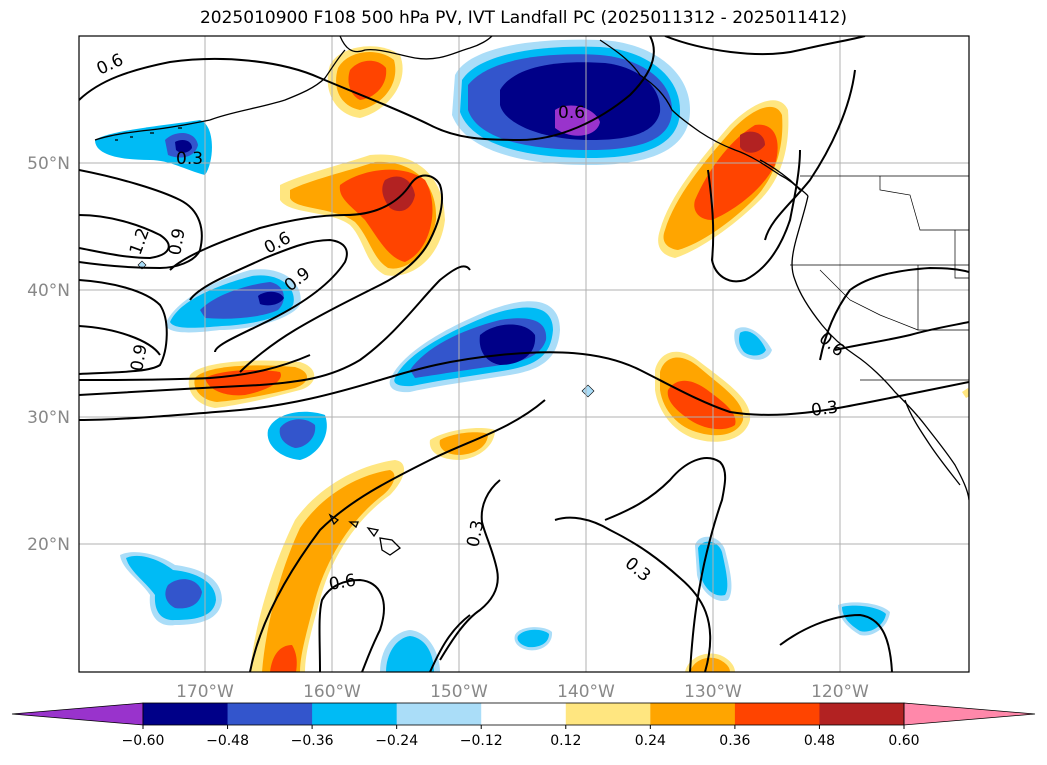 The height and width of the screenshot is (765, 1047). What do you see at coordinates (565, 741) in the screenshot?
I see `colorbar-tick-label: 0.12` at bounding box center [565, 741].